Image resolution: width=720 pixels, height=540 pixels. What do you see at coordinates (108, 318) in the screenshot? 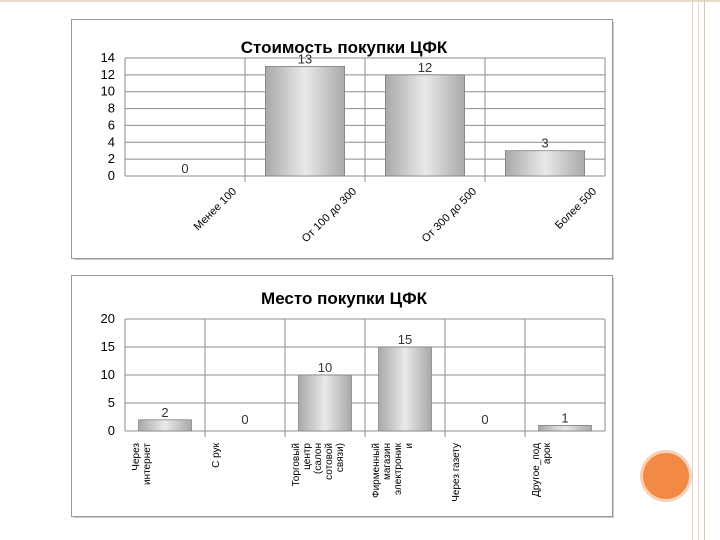
I see `y-tick-label: 20` at bounding box center [108, 318].